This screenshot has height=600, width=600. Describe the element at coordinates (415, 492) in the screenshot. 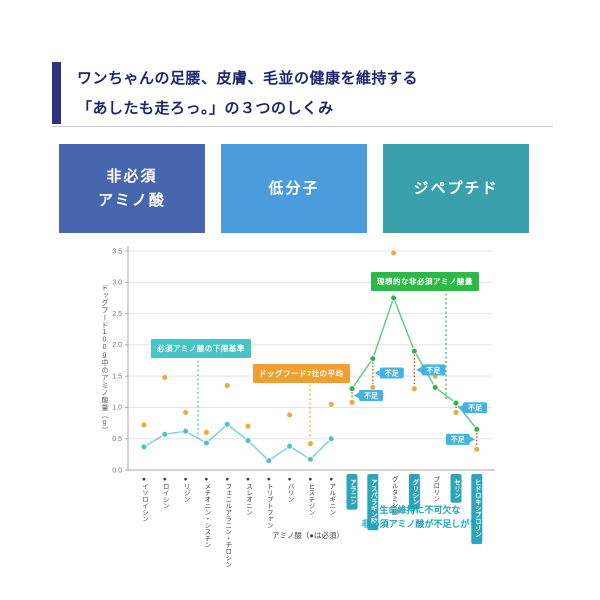

I see `x-label-highlight: グリシン` at that location.